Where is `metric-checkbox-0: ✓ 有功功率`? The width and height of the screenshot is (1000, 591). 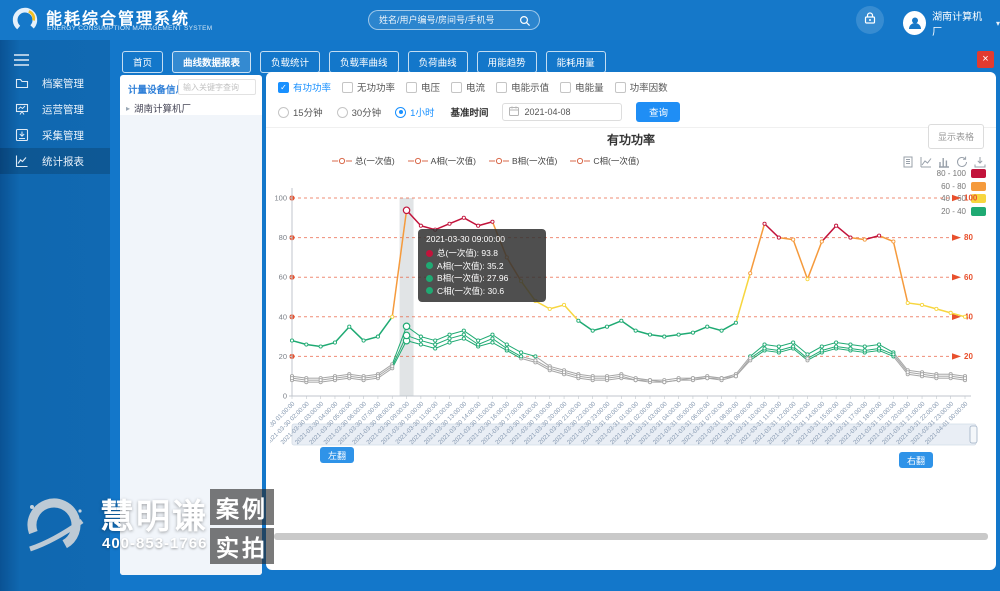
metric-checkbox-0: ✓ 有功功率 is located at coordinates (304, 87).